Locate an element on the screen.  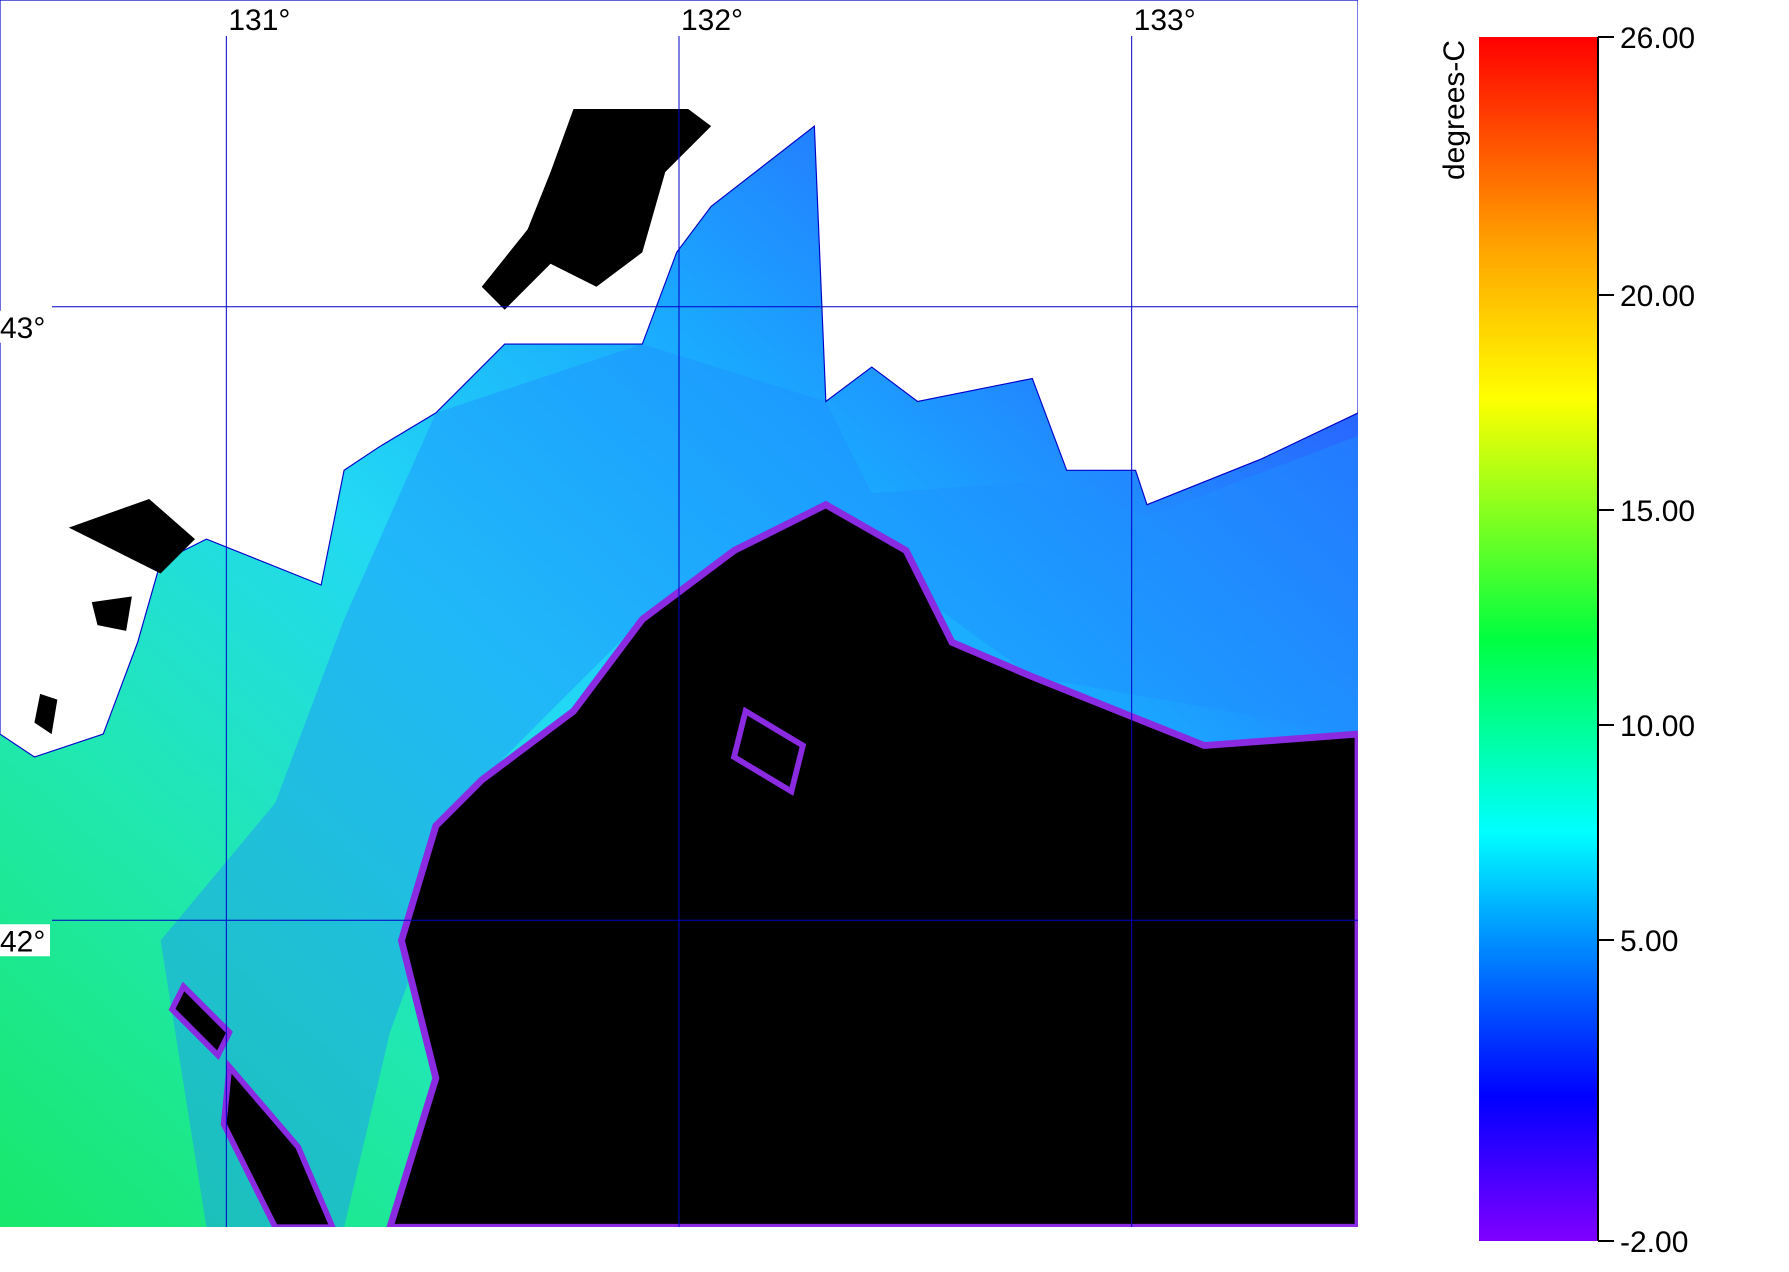
colorbar-tick-label: 5.00 is located at coordinates (1649, 941).